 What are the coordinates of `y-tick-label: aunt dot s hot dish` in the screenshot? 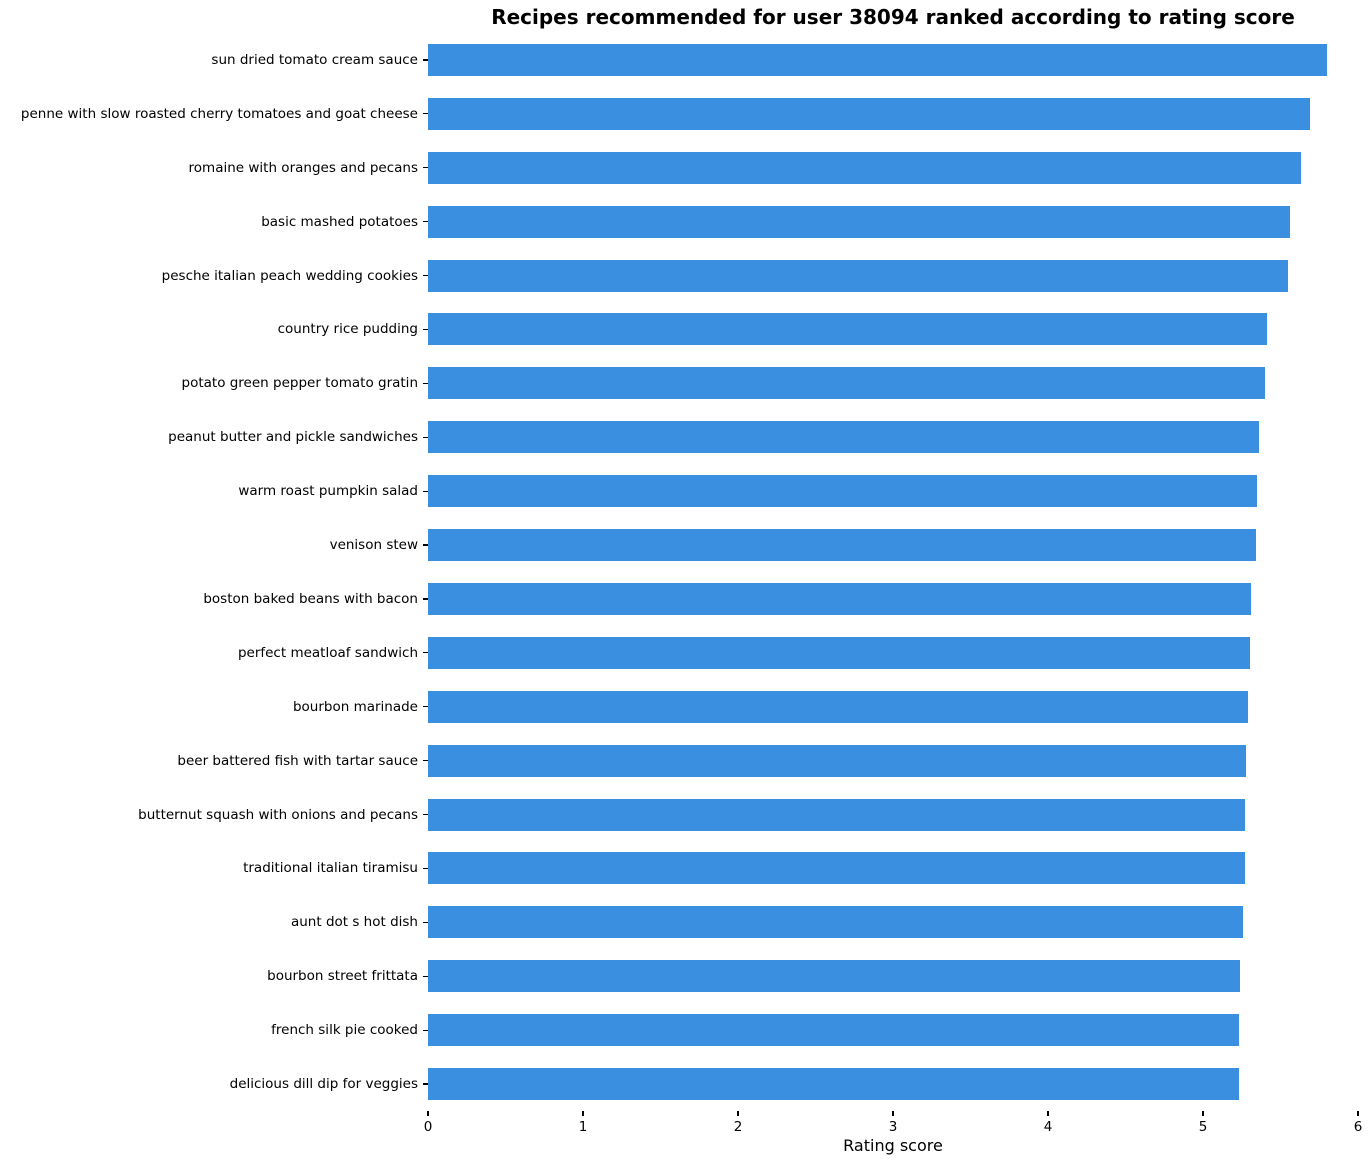 It's located at (354, 922).